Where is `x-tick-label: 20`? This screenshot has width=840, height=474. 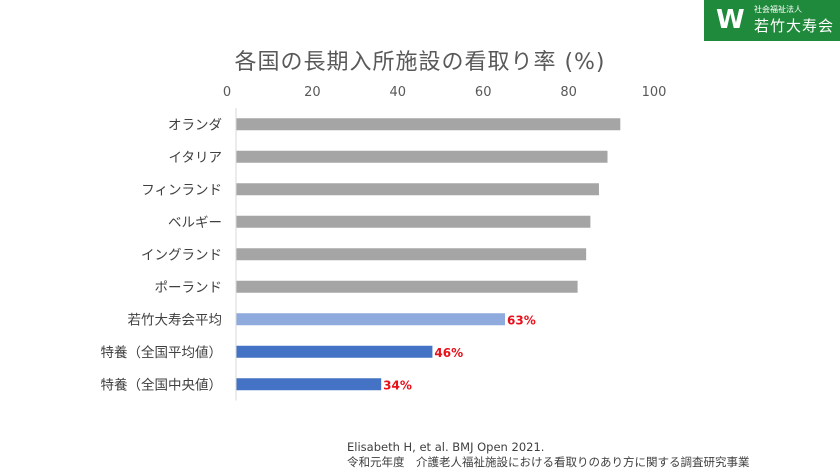 x-tick-label: 20 is located at coordinates (312, 92).